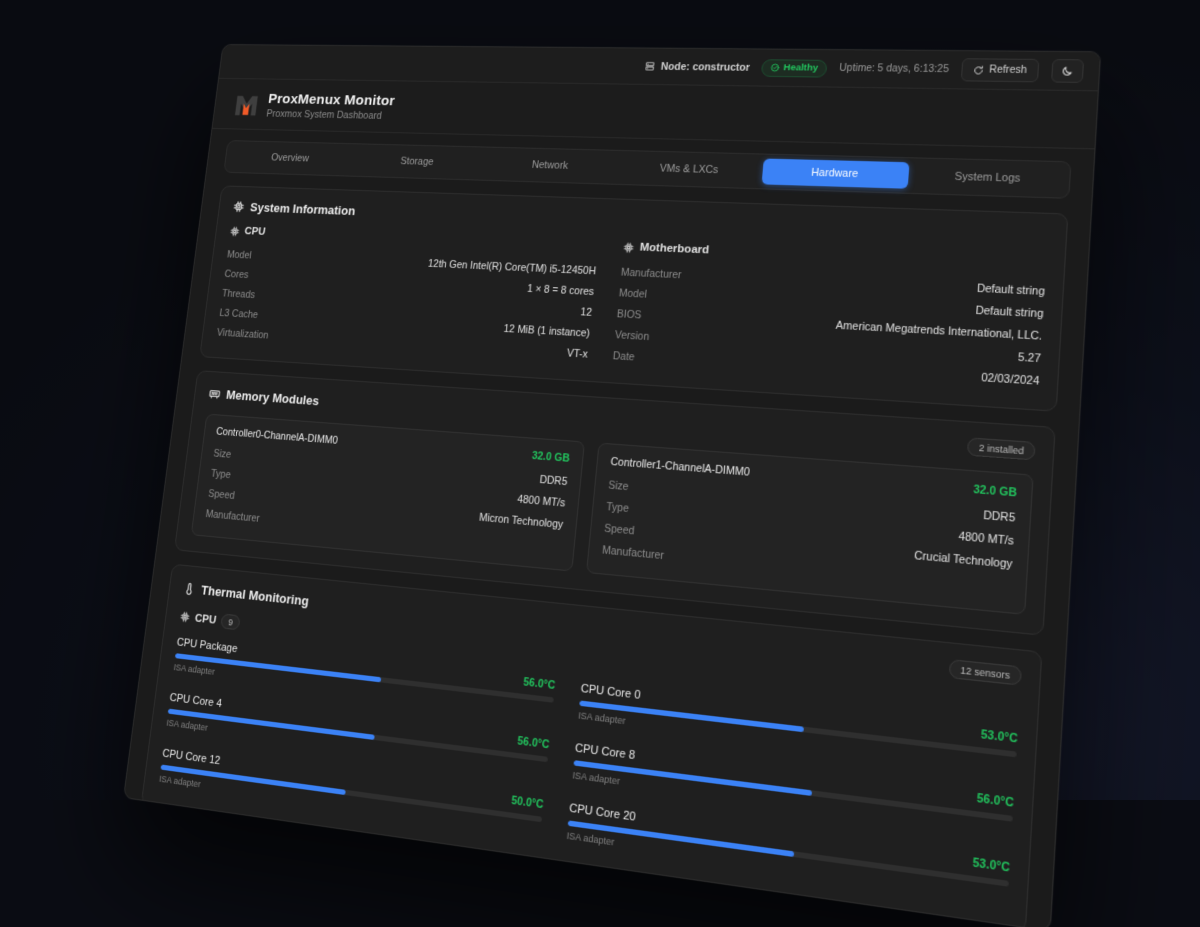 The image size is (1200, 927). Describe the element at coordinates (254, 595) in the screenshot. I see `thermal-monitoring-title: Thermal Monitoring` at that location.